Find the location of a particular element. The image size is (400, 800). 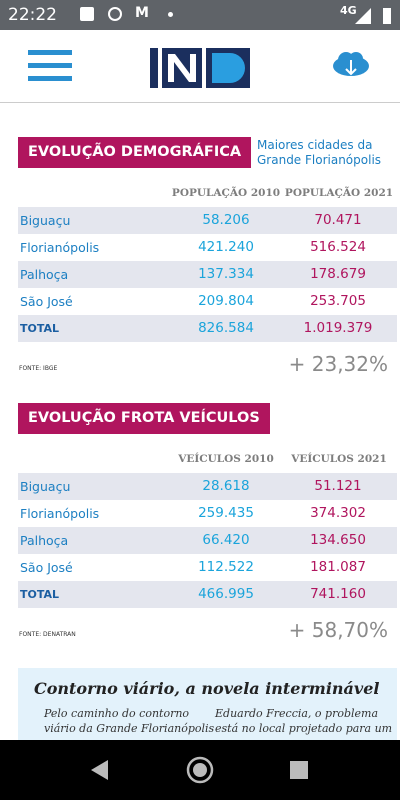

text-line: Eduardo Freccia, o problema is located at coordinates (297, 713).